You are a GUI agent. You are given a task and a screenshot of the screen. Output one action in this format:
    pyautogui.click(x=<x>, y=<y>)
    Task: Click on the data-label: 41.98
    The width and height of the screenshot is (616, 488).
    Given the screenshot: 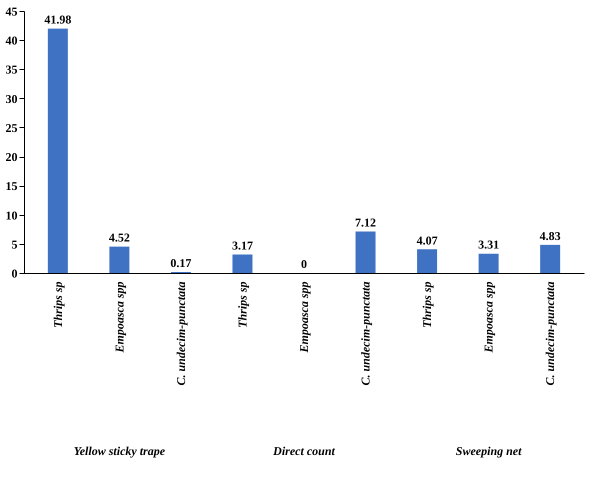 What is the action you would take?
    pyautogui.click(x=58, y=19)
    